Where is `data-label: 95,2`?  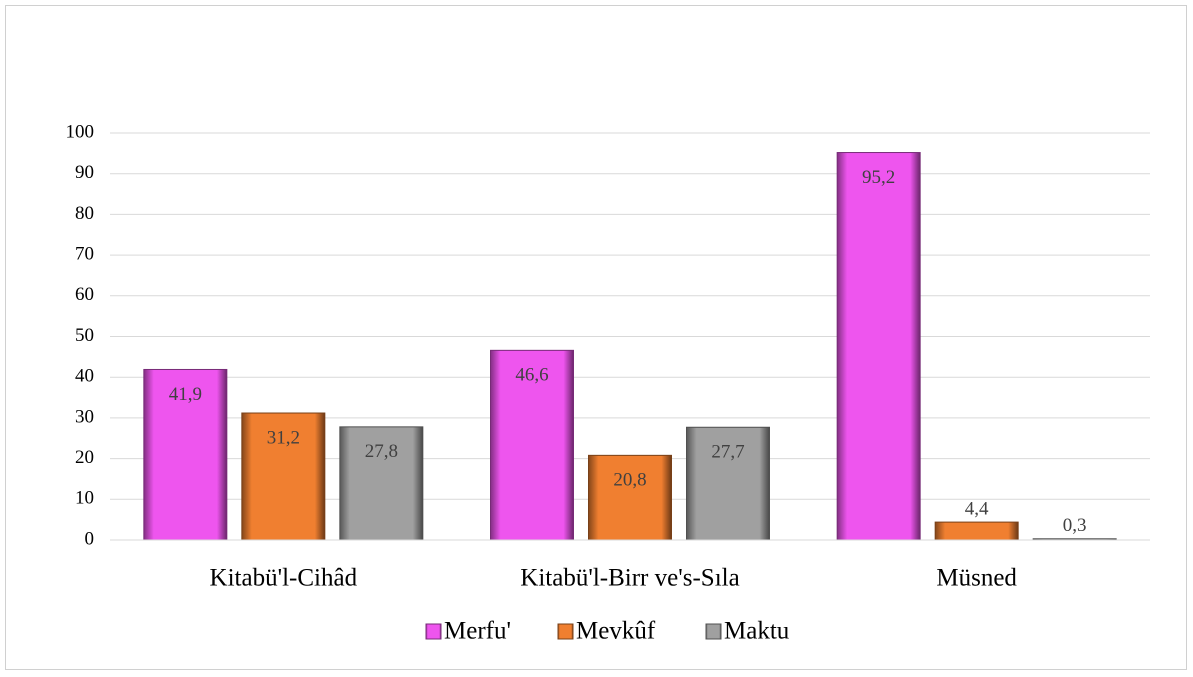 data-label: 95,2 is located at coordinates (878, 177).